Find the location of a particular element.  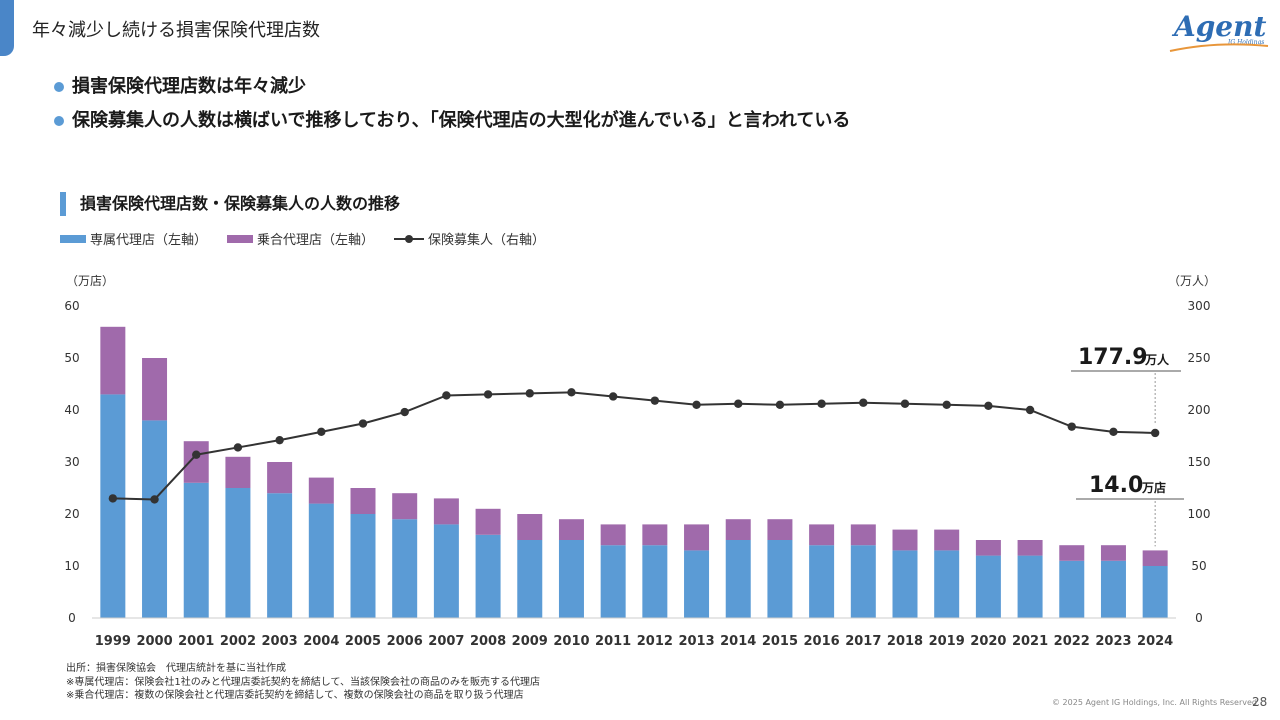

chart-legend: 専属代理店（左軸） 乗合代理店（左軸） 保険募集人（右軸） is located at coordinates (302, 238).